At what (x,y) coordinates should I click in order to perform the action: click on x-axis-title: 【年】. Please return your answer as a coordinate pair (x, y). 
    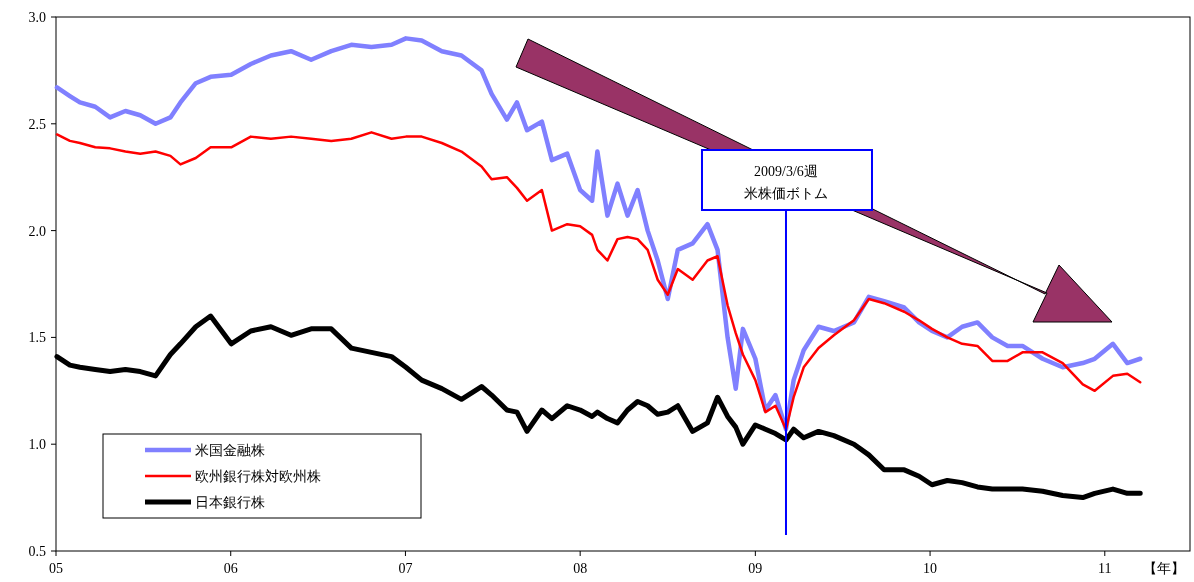
    Looking at the image, I should click on (1164, 568).